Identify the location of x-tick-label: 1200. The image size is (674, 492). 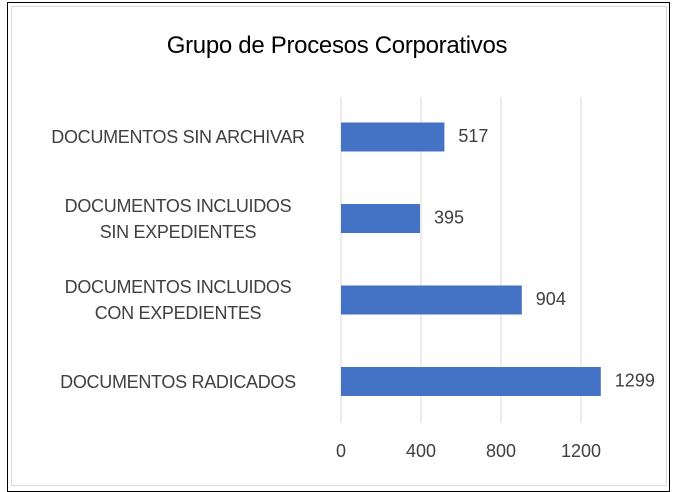
(581, 451).